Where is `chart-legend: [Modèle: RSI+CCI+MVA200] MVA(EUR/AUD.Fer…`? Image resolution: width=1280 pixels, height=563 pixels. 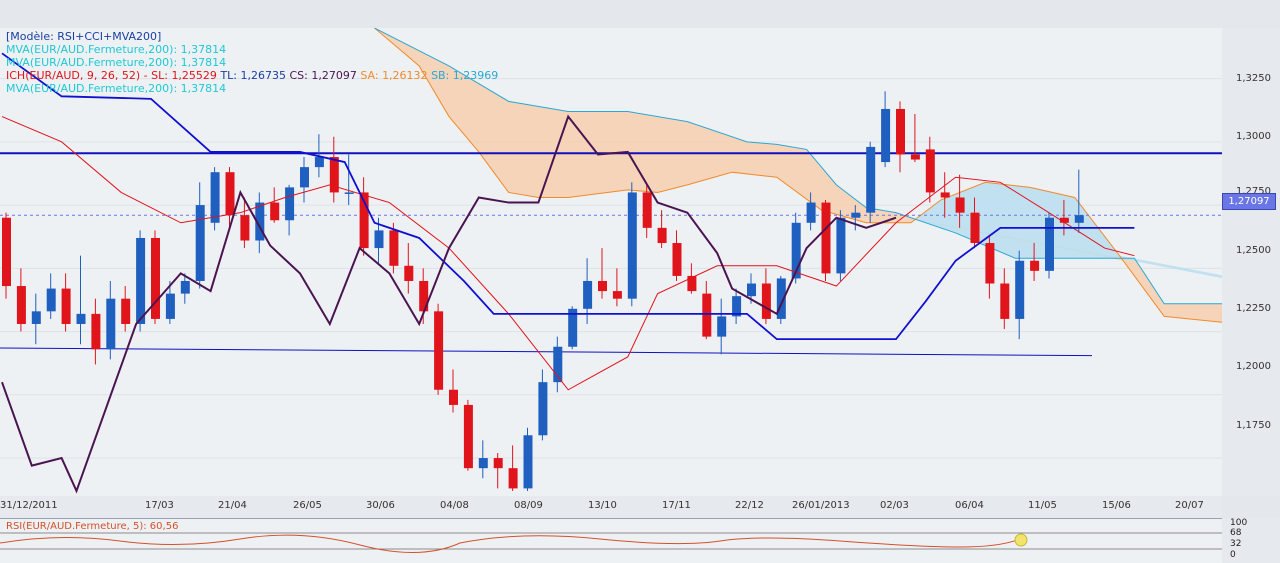
chart-legend: [Modèle: RSI+CCI+MVA200] MVA(EUR/AUD.Fer… is located at coordinates (252, 62).